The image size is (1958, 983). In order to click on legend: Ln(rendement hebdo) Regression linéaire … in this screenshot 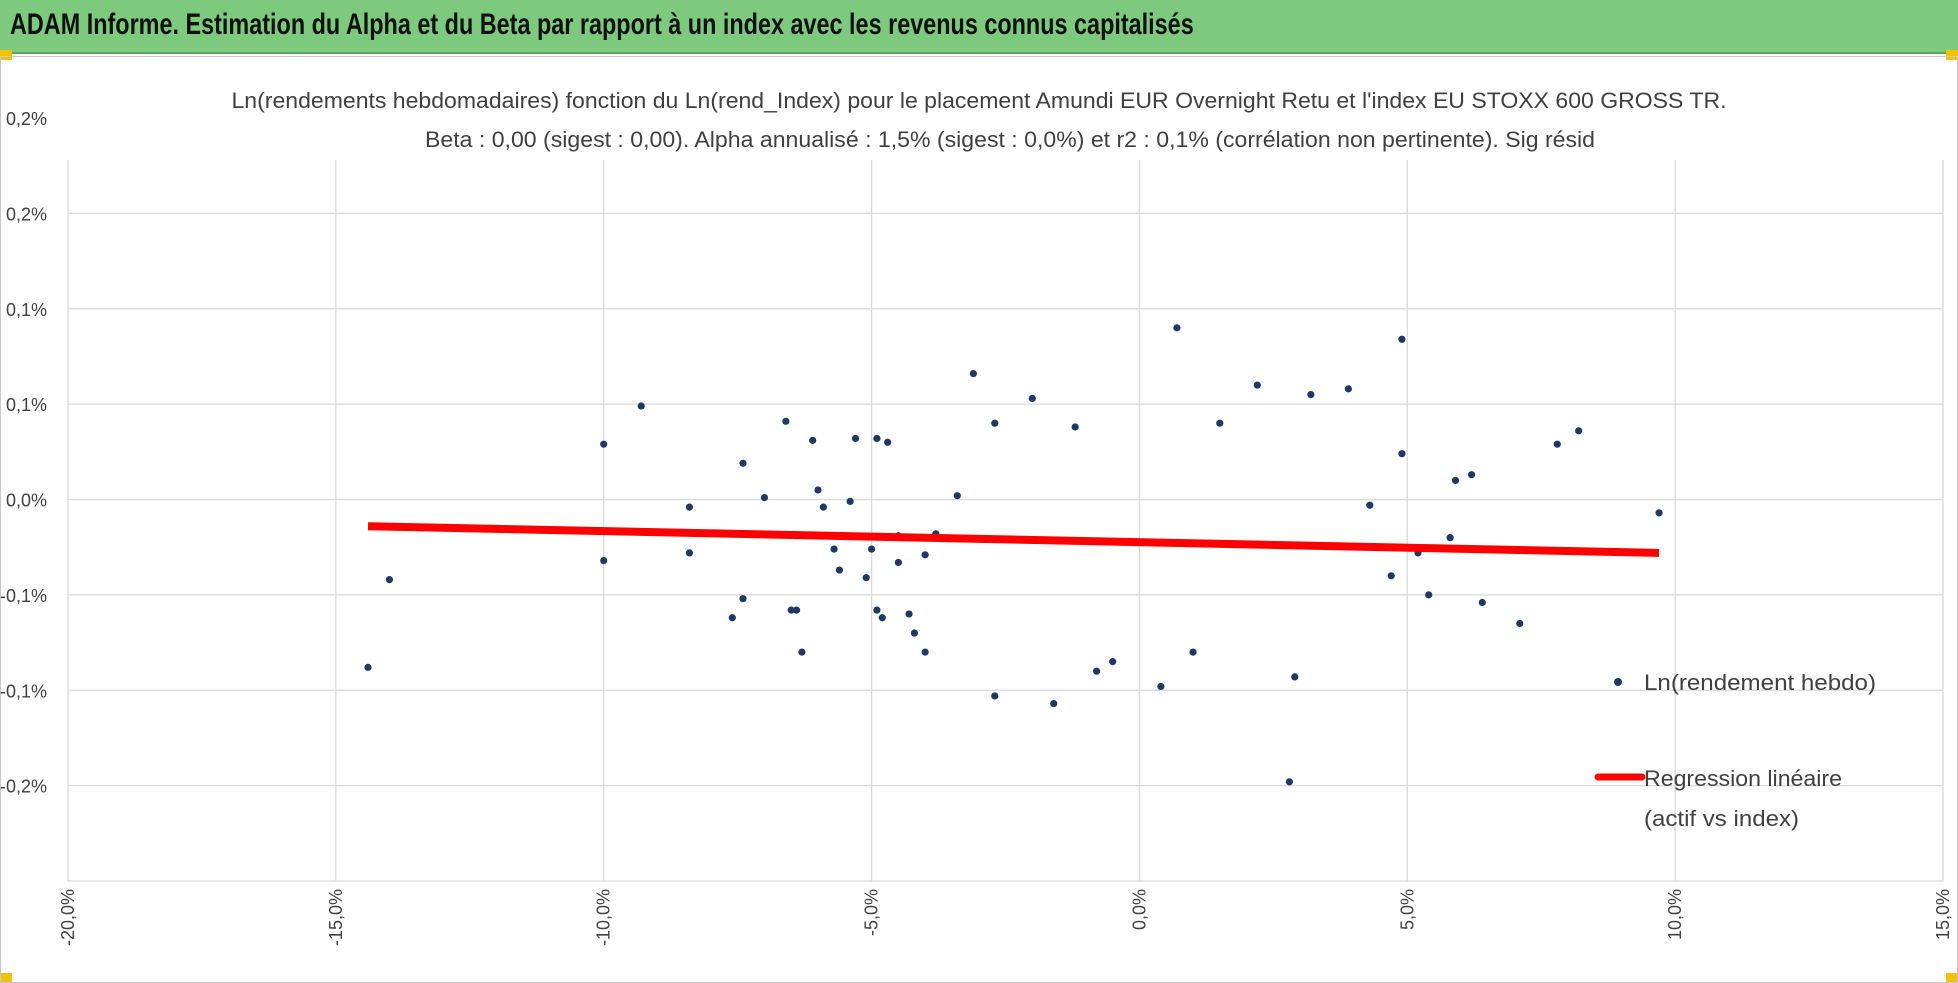, I will do `click(1735, 750)`.